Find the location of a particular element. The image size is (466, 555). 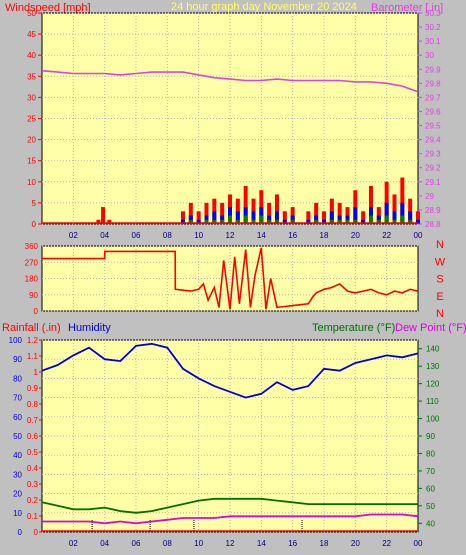

rainfall-y-tick: 0.9 is located at coordinates (33, 388).